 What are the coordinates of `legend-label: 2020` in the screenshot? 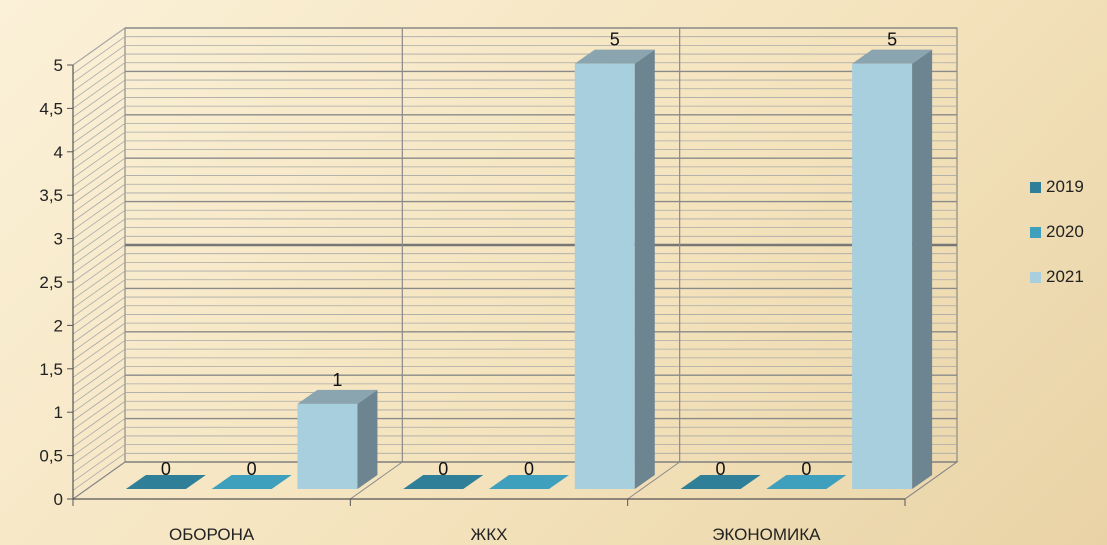 It's located at (1065, 231).